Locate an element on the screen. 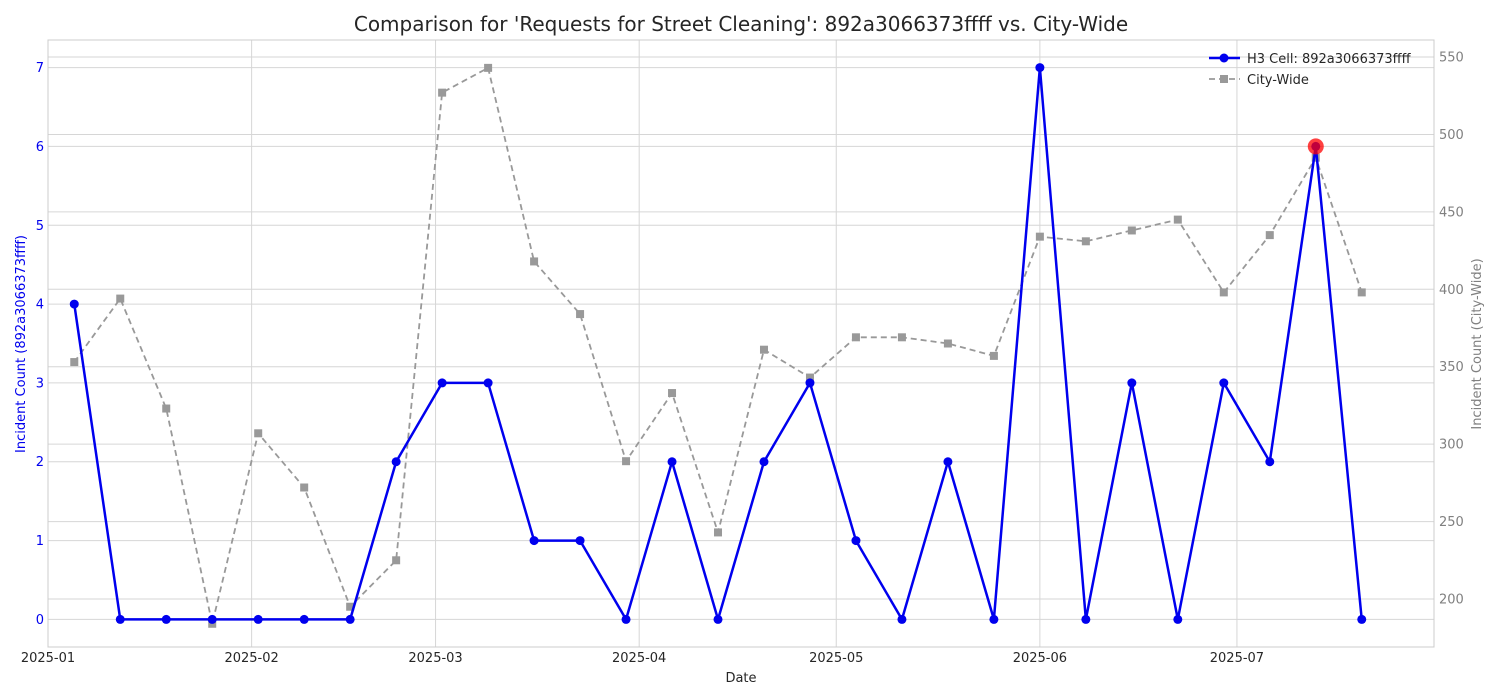  x-tick-label: 2025-01 is located at coordinates (48, 658).